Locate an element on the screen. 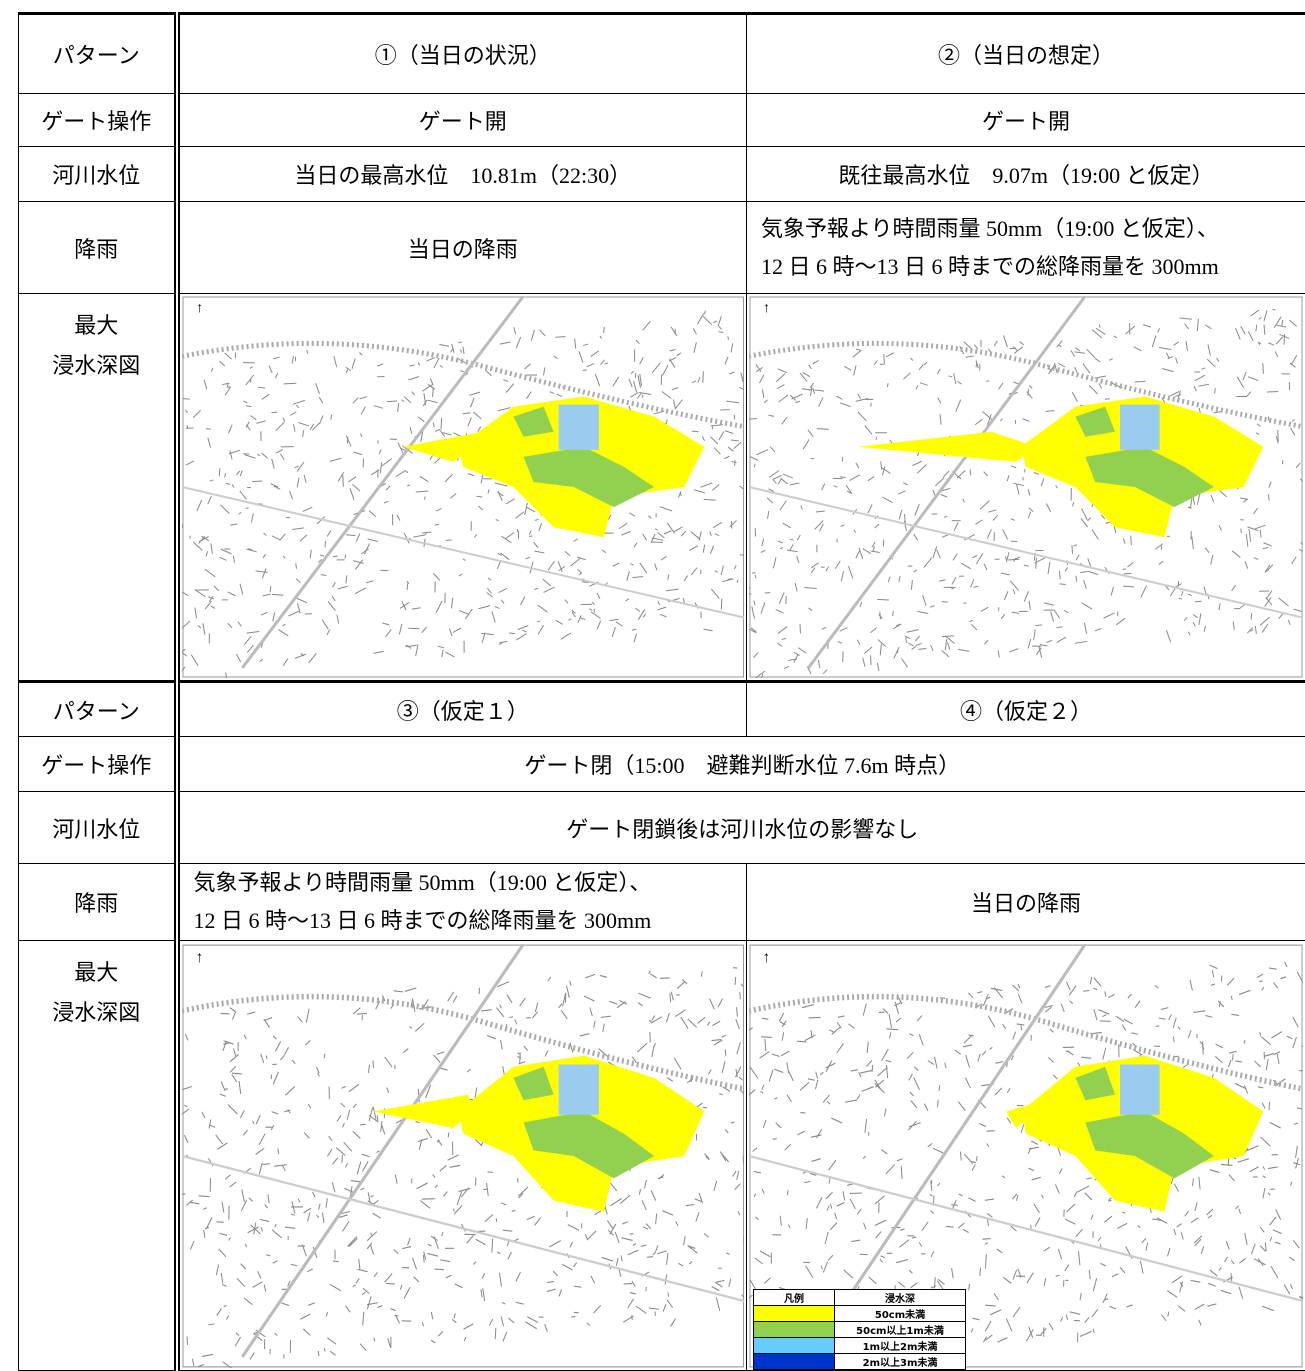 This screenshot has width=1305, height=1371. legend-label: 2m以上3m未満 is located at coordinates (900, 1362).